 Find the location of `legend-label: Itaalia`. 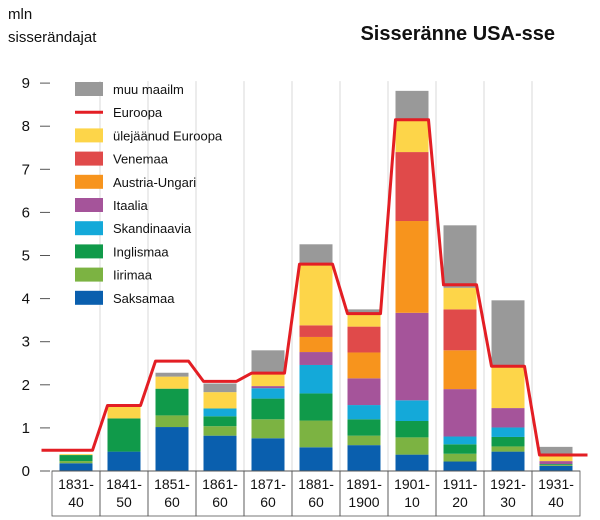

legend-label: Itaalia is located at coordinates (130, 205).